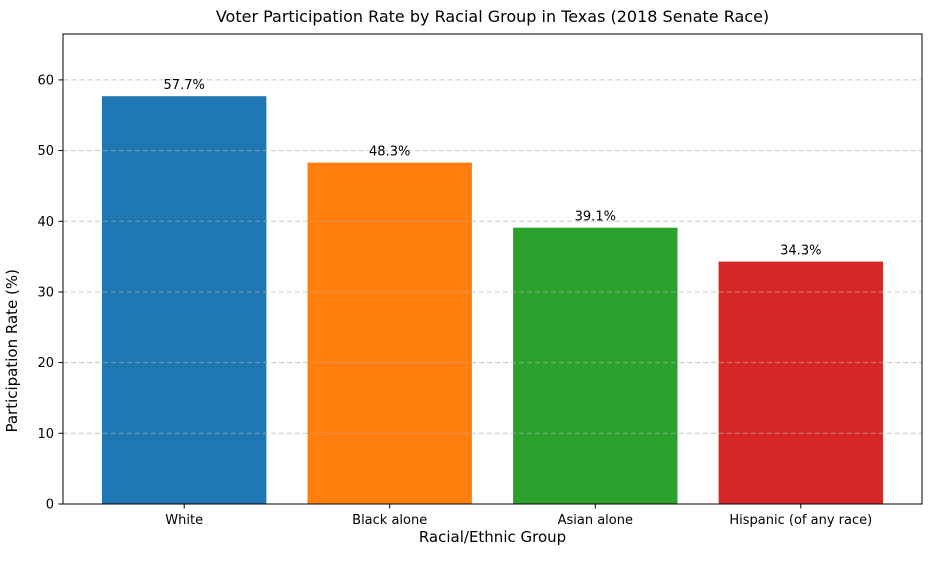 The image size is (936, 562). What do you see at coordinates (800, 520) in the screenshot?
I see `x-tick-label-3: Hispanic (of any race)` at bounding box center [800, 520].